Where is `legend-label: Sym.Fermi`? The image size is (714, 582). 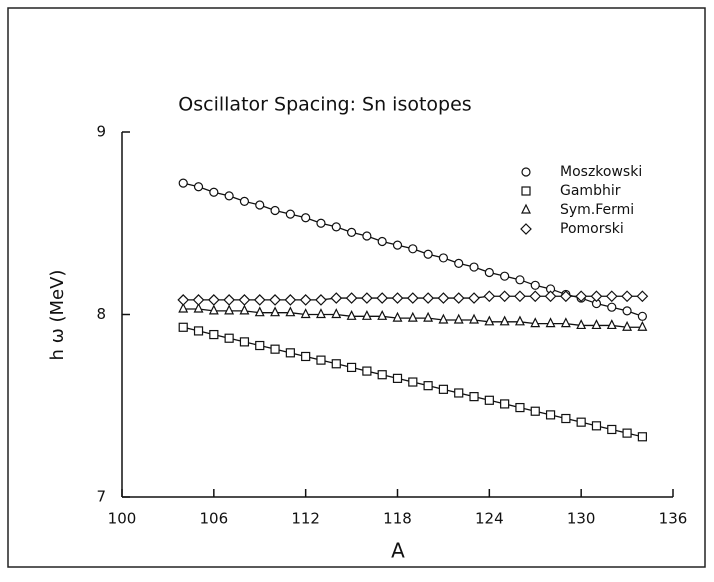
legend-label: Sym.Fermi is located at coordinates (597, 210).